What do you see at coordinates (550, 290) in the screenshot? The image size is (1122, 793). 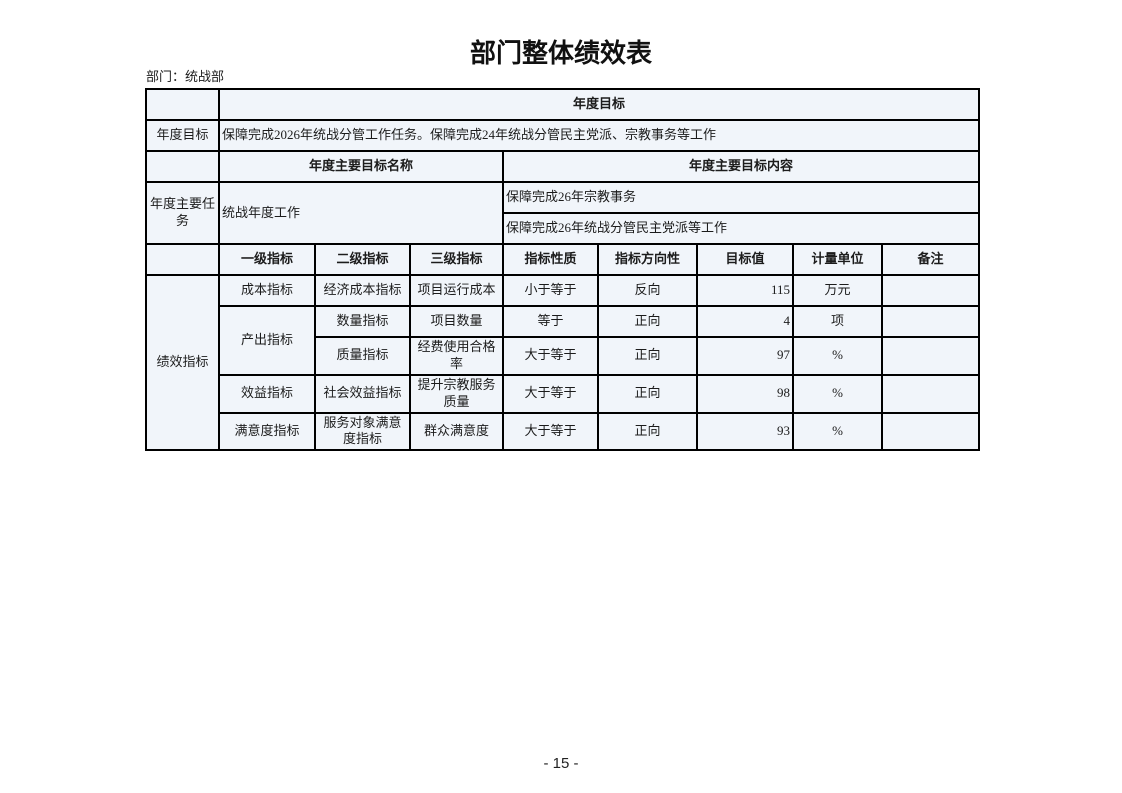 I see `nature-cell: 小于等于` at bounding box center [550, 290].